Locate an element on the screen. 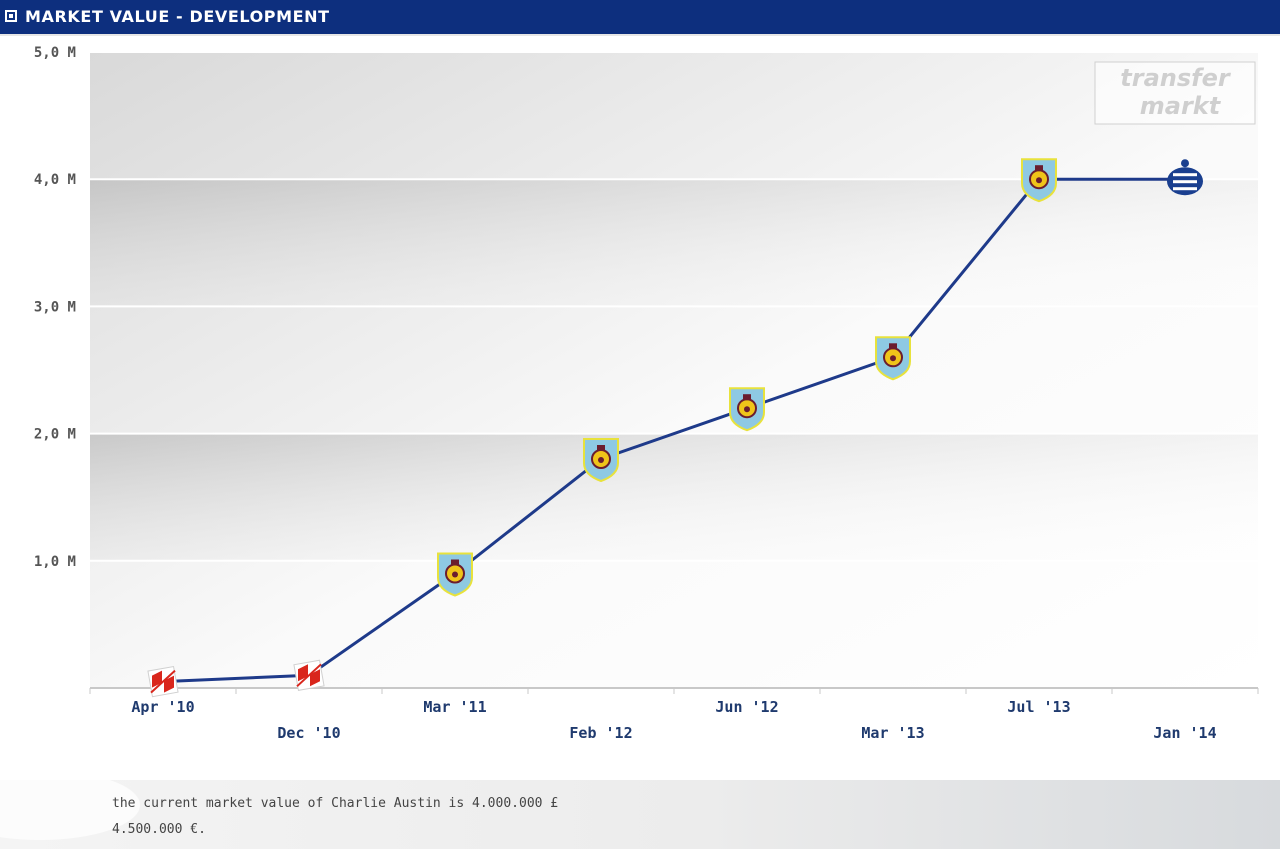 The height and width of the screenshot is (849, 1280). y-tick-label: 2,0 M is located at coordinates (55, 435).